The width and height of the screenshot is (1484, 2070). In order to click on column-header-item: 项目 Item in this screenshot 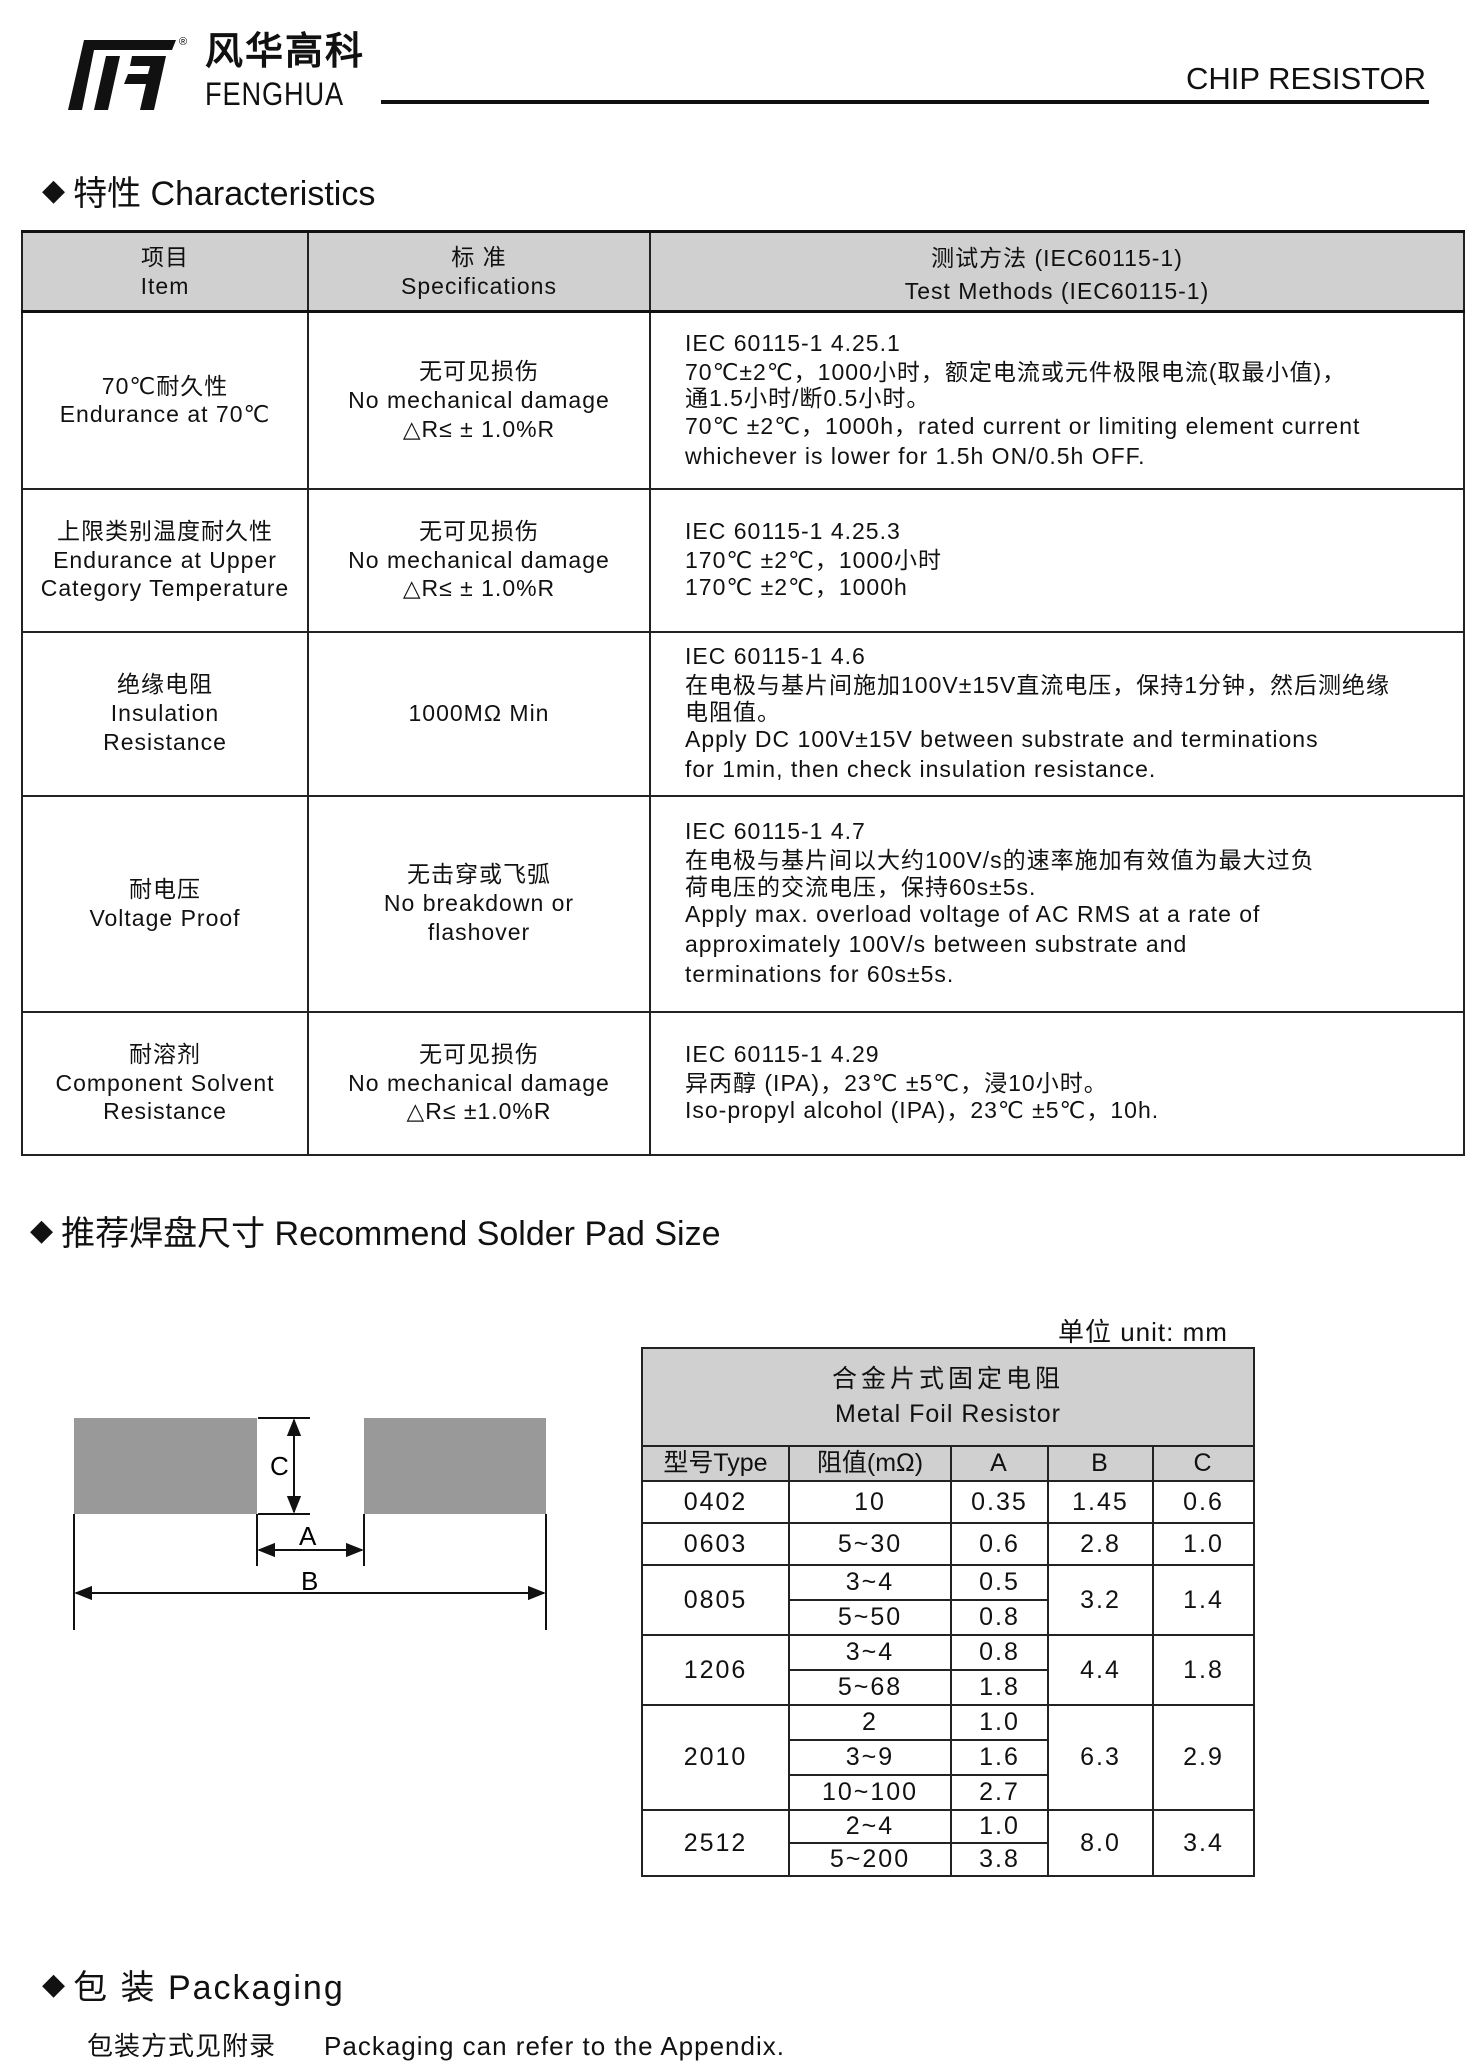, I will do `click(165, 271)`.